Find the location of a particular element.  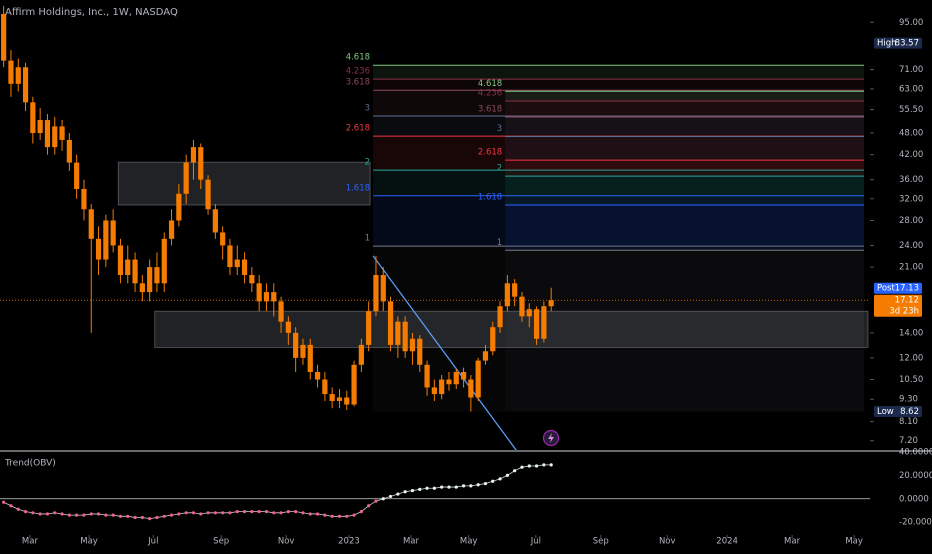

y-tick-label: 28.00 is located at coordinates (911, 221).